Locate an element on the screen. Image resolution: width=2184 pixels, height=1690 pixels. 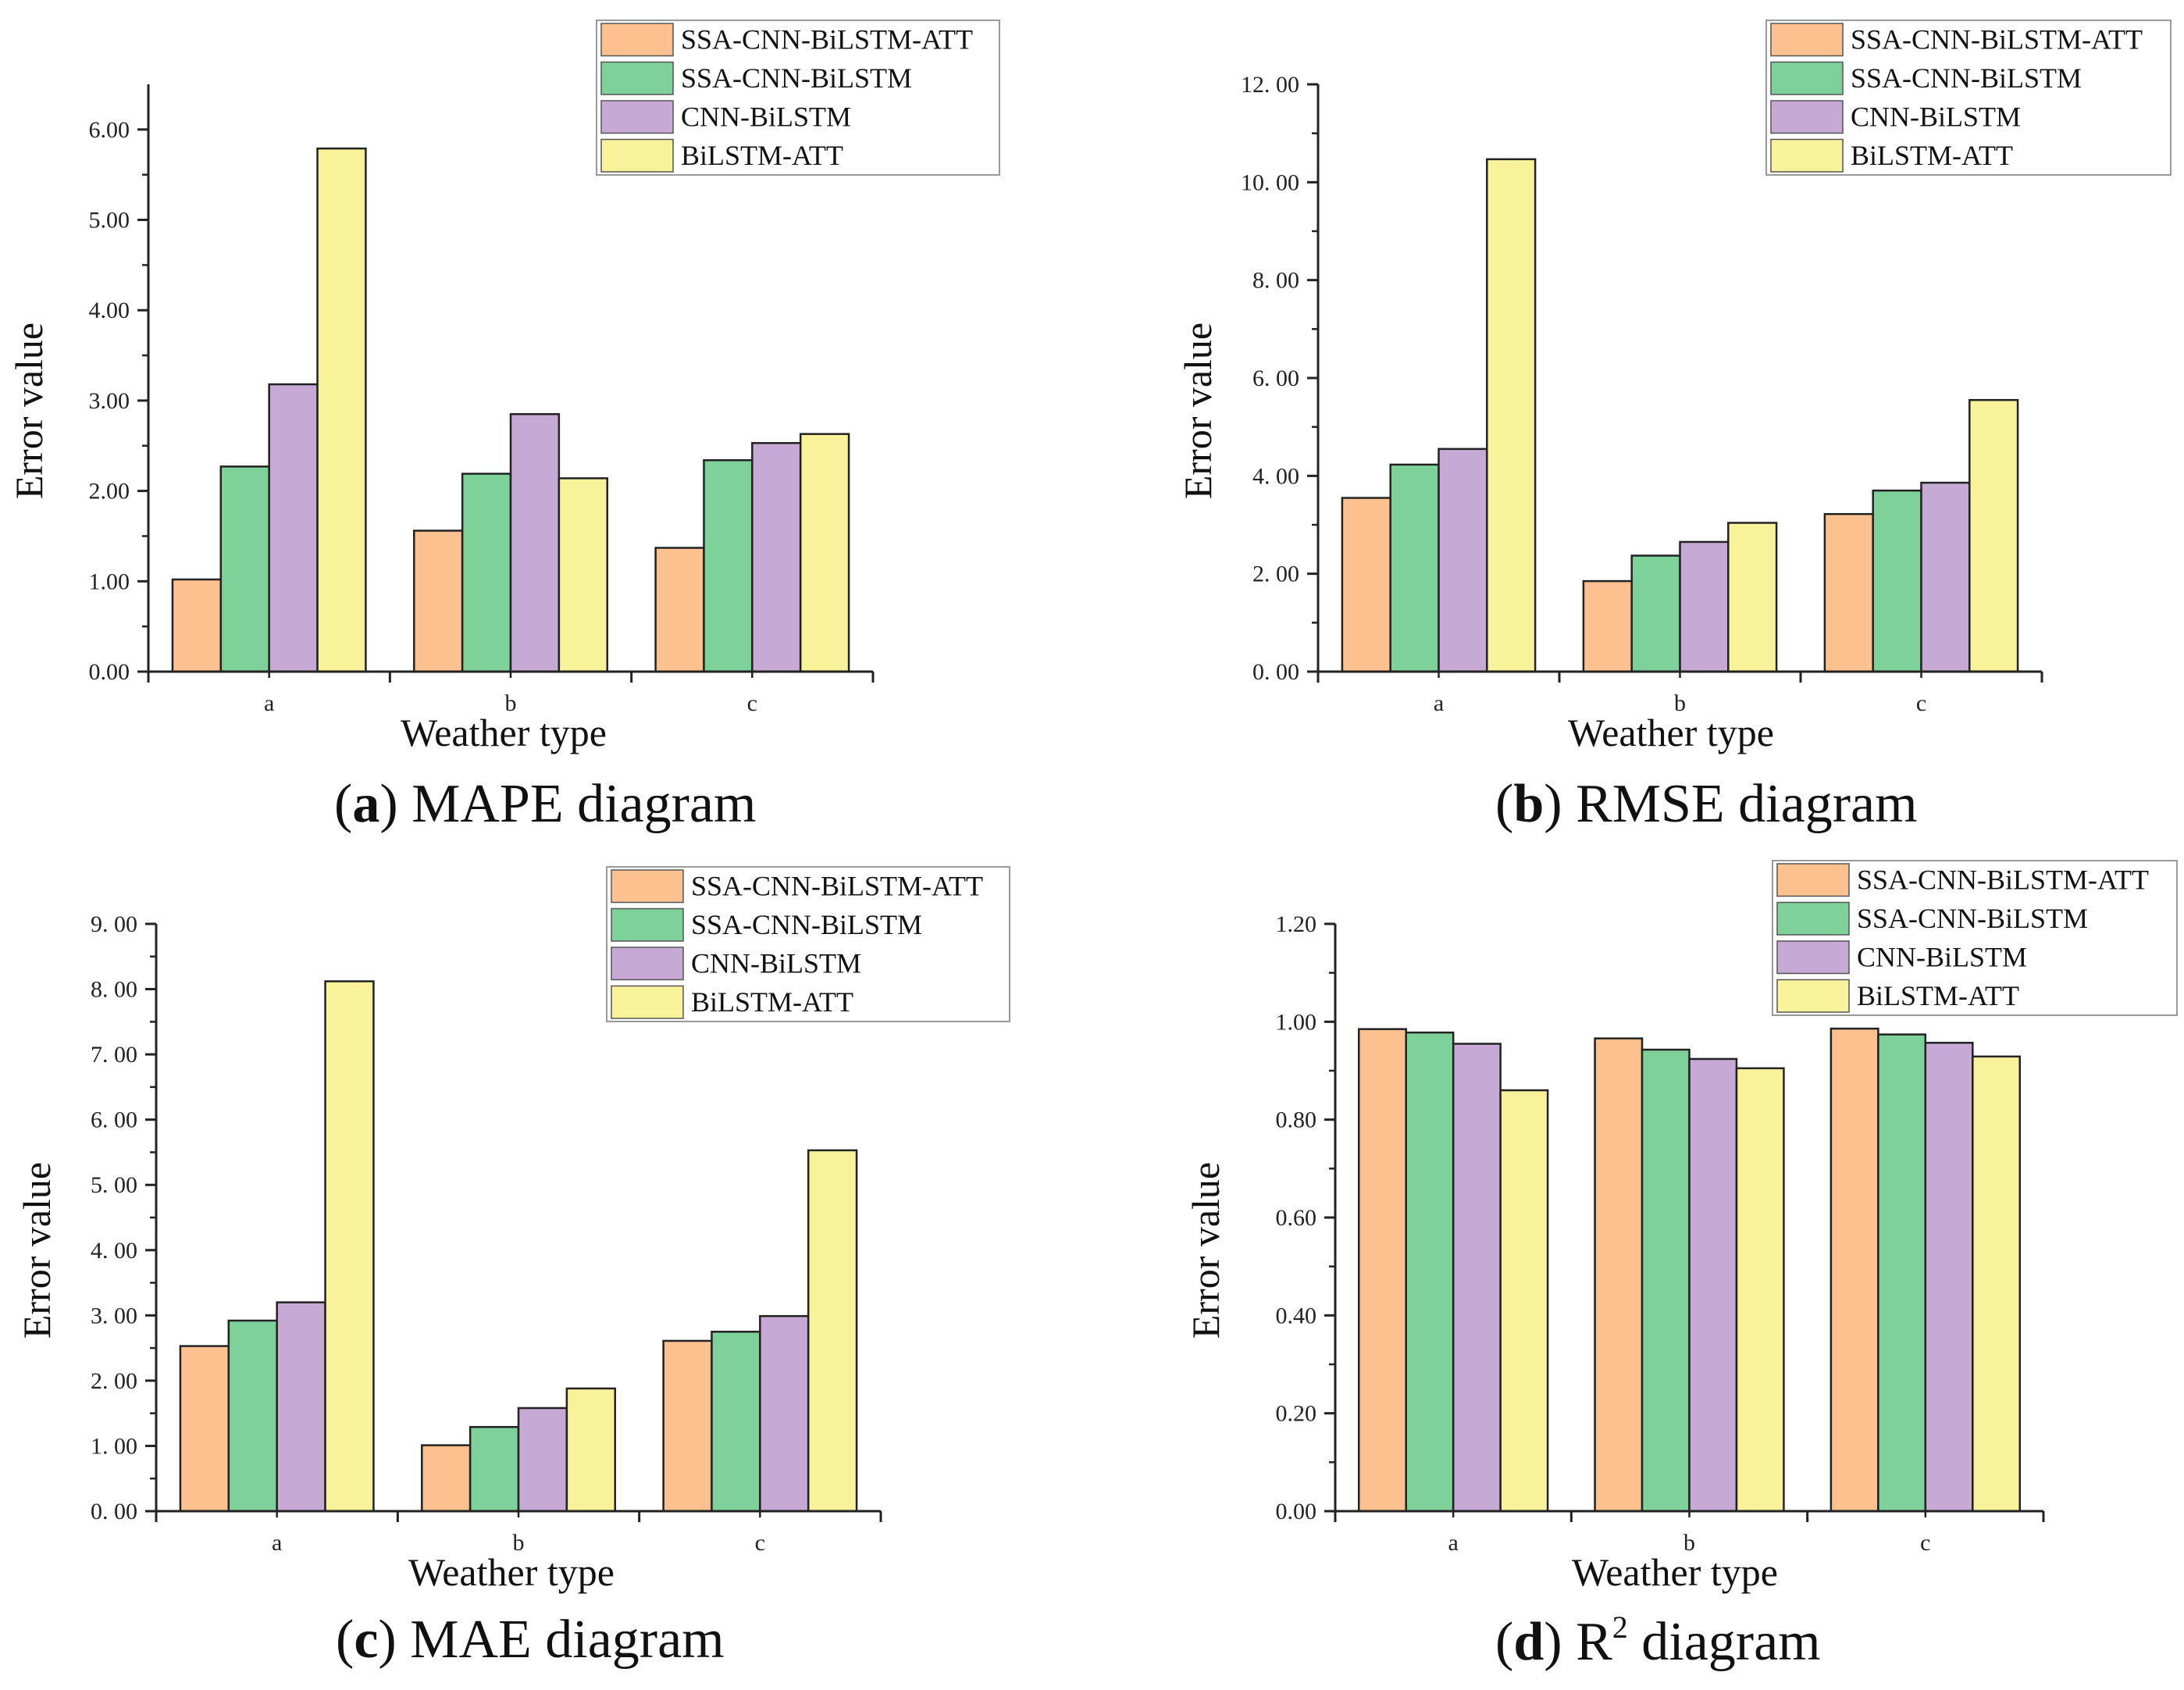
y-tick-label: 2.00 is located at coordinates (109, 492).